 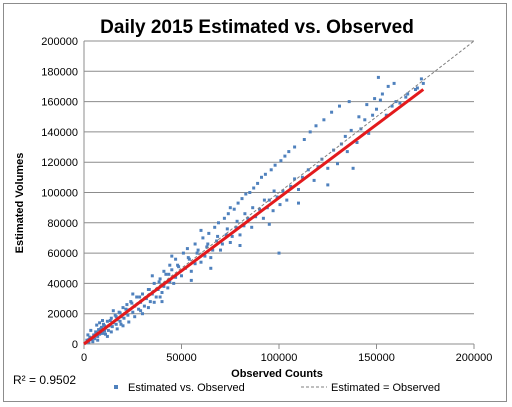 I want to click on y-tick-label-0: 0, so click(x=75, y=345).